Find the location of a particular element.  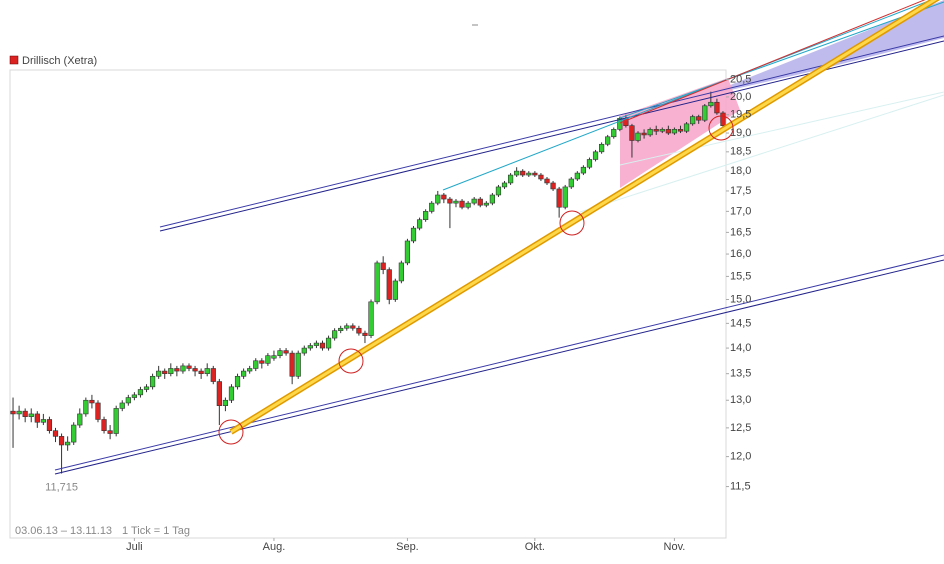

date-range: 03.06.13 – 13.11.13 is located at coordinates (63, 531).